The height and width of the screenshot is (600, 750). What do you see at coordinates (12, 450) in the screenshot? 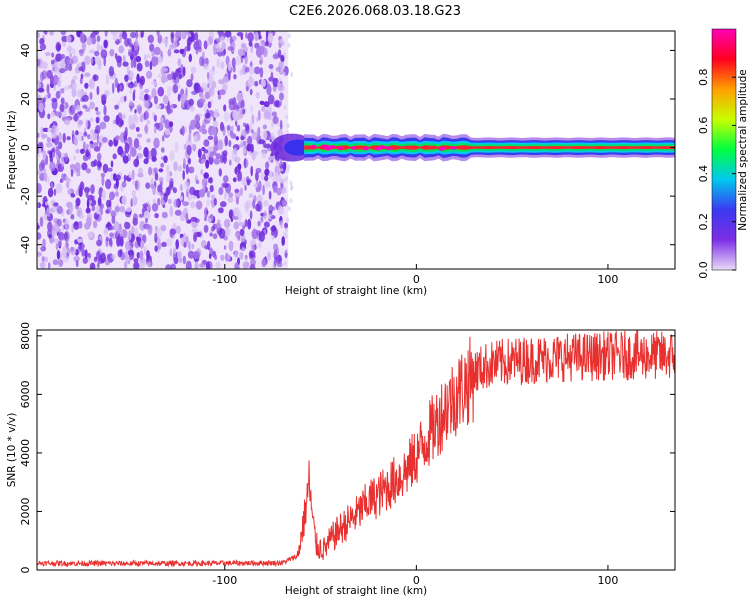
I see `snr-y-axis-label: SNR (10 * v/v)` at bounding box center [12, 450].